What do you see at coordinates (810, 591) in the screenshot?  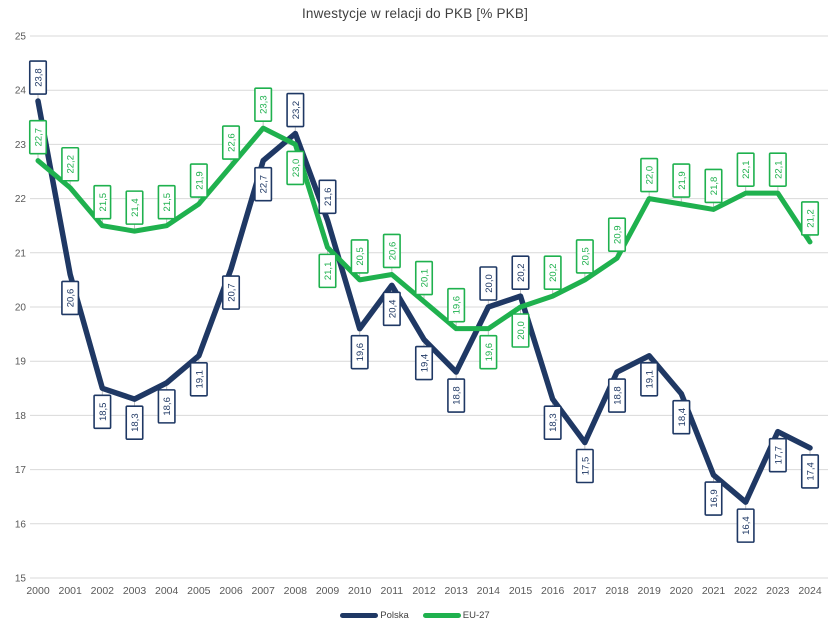 I see `x-tick-label: 2024` at bounding box center [810, 591].